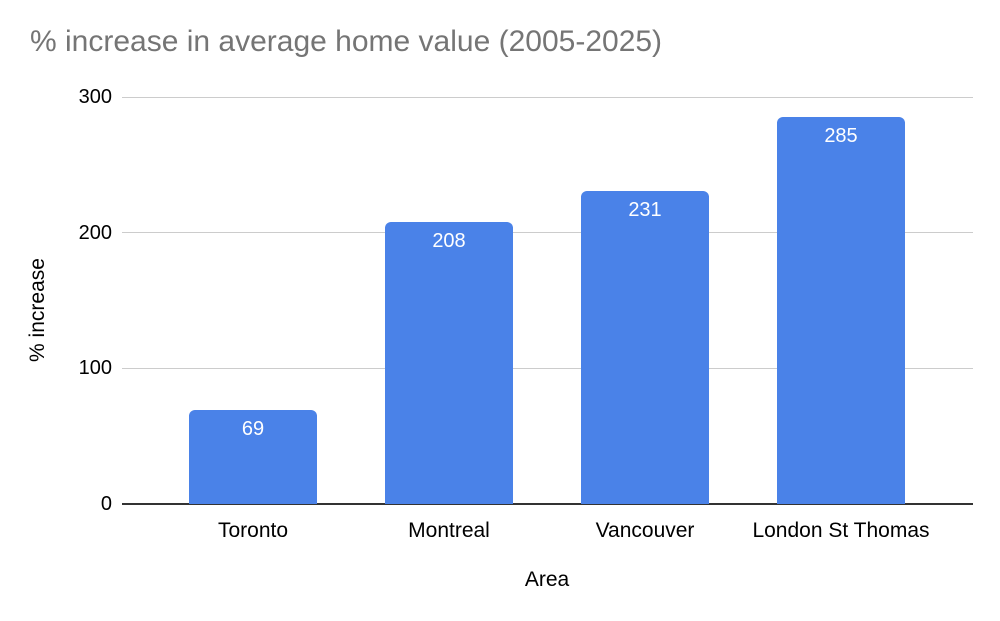  Describe the element at coordinates (37, 310) in the screenshot. I see `y-axis-title: % increase` at that location.